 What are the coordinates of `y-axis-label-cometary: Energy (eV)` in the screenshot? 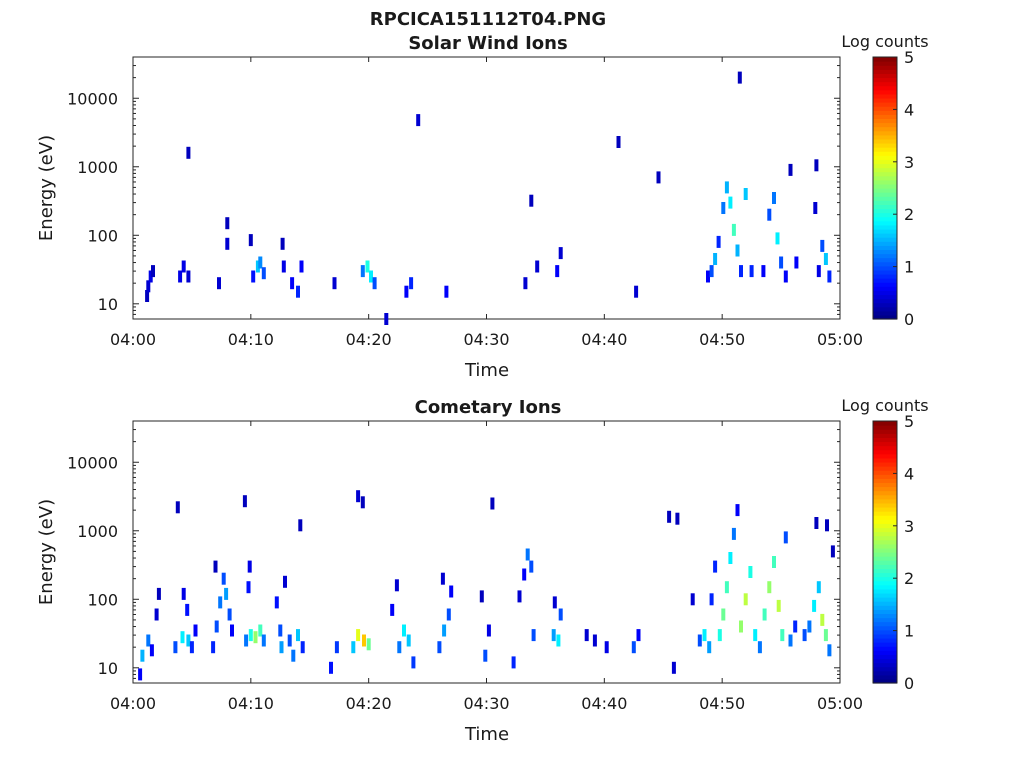 It's located at (46, 552).